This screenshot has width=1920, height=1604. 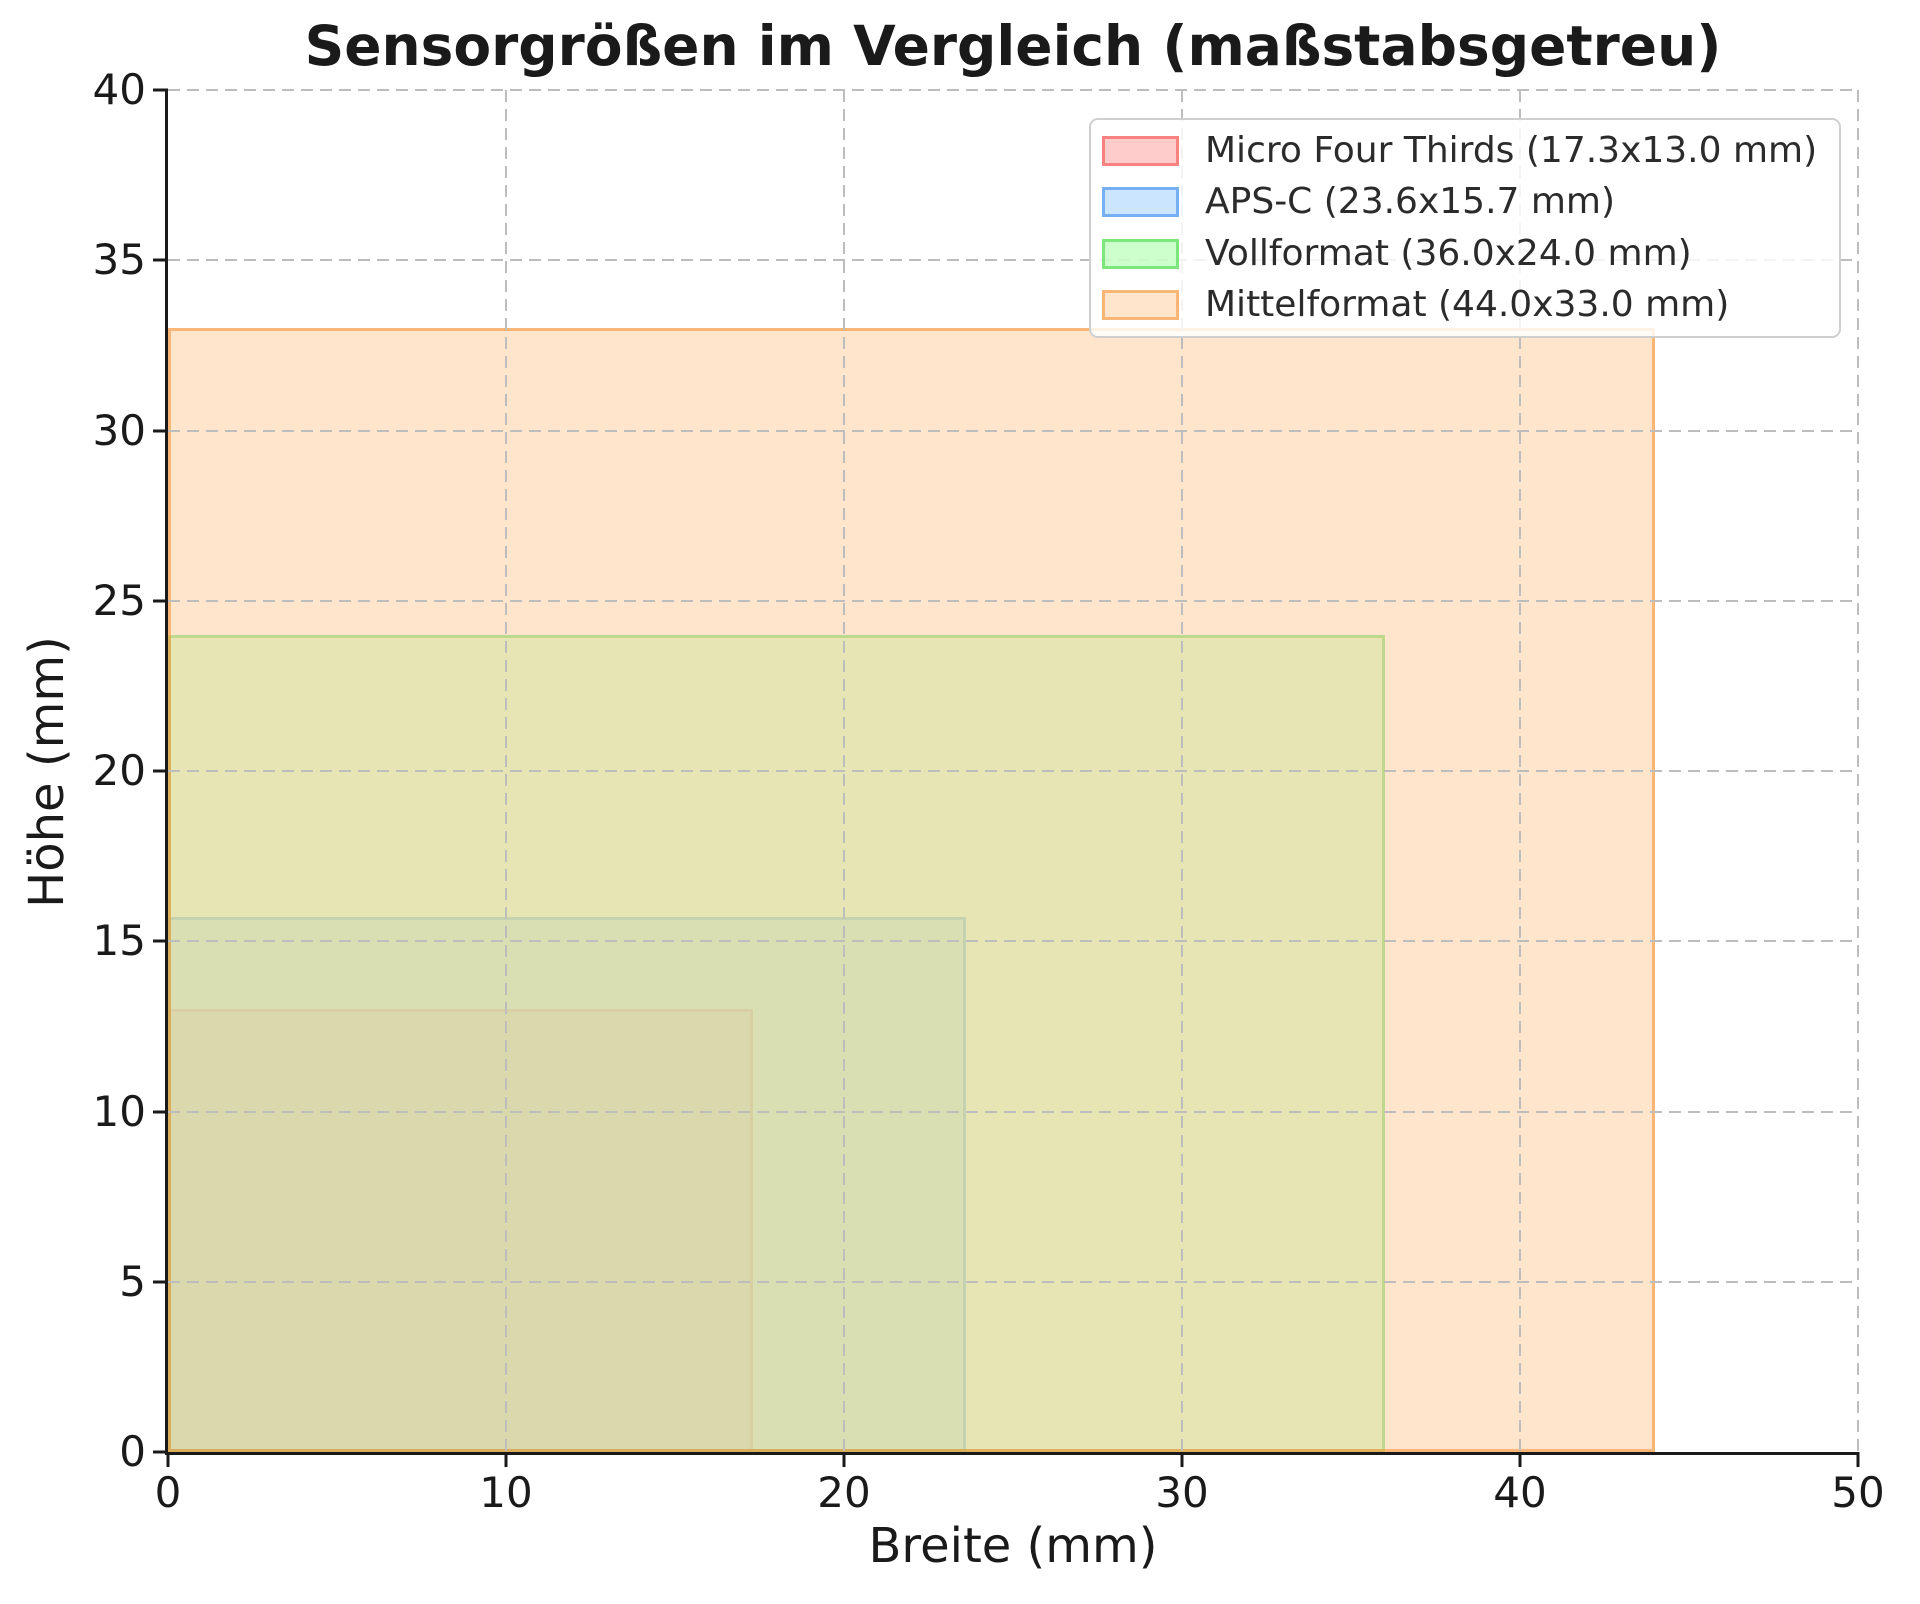 What do you see at coordinates (1140, 253) in the screenshot?
I see `legend-swatch-vollformat` at bounding box center [1140, 253].